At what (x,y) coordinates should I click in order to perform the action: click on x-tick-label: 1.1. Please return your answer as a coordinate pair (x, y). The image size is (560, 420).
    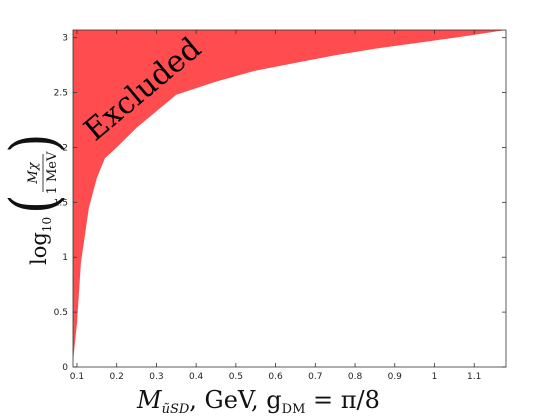
    Looking at the image, I should click on (474, 377).